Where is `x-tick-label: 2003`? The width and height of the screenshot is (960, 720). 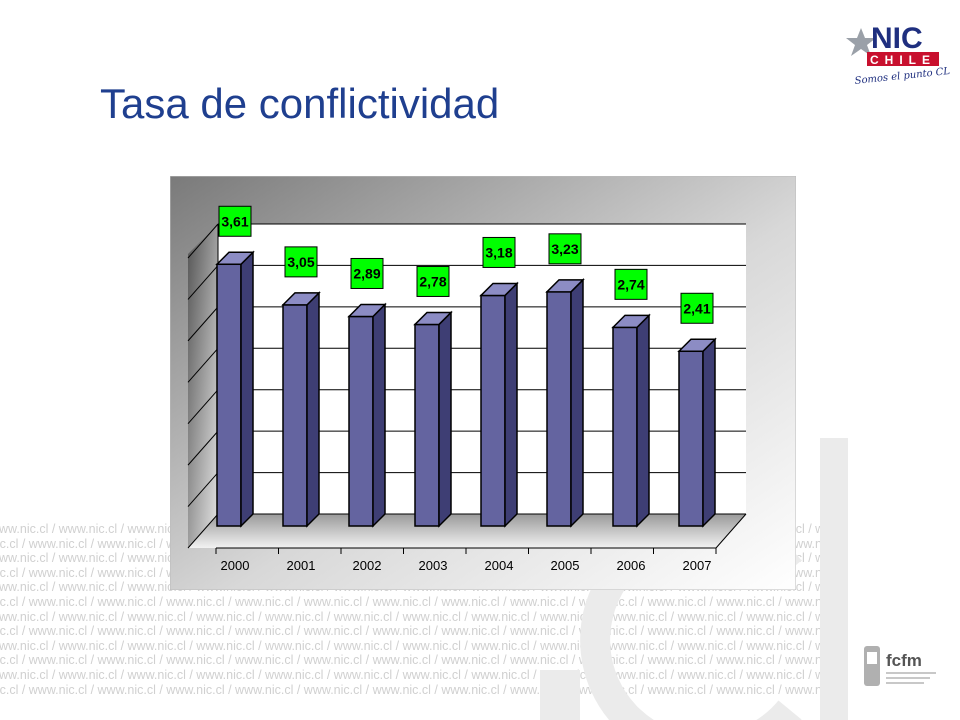
x-tick-label: 2003 is located at coordinates (433, 565).